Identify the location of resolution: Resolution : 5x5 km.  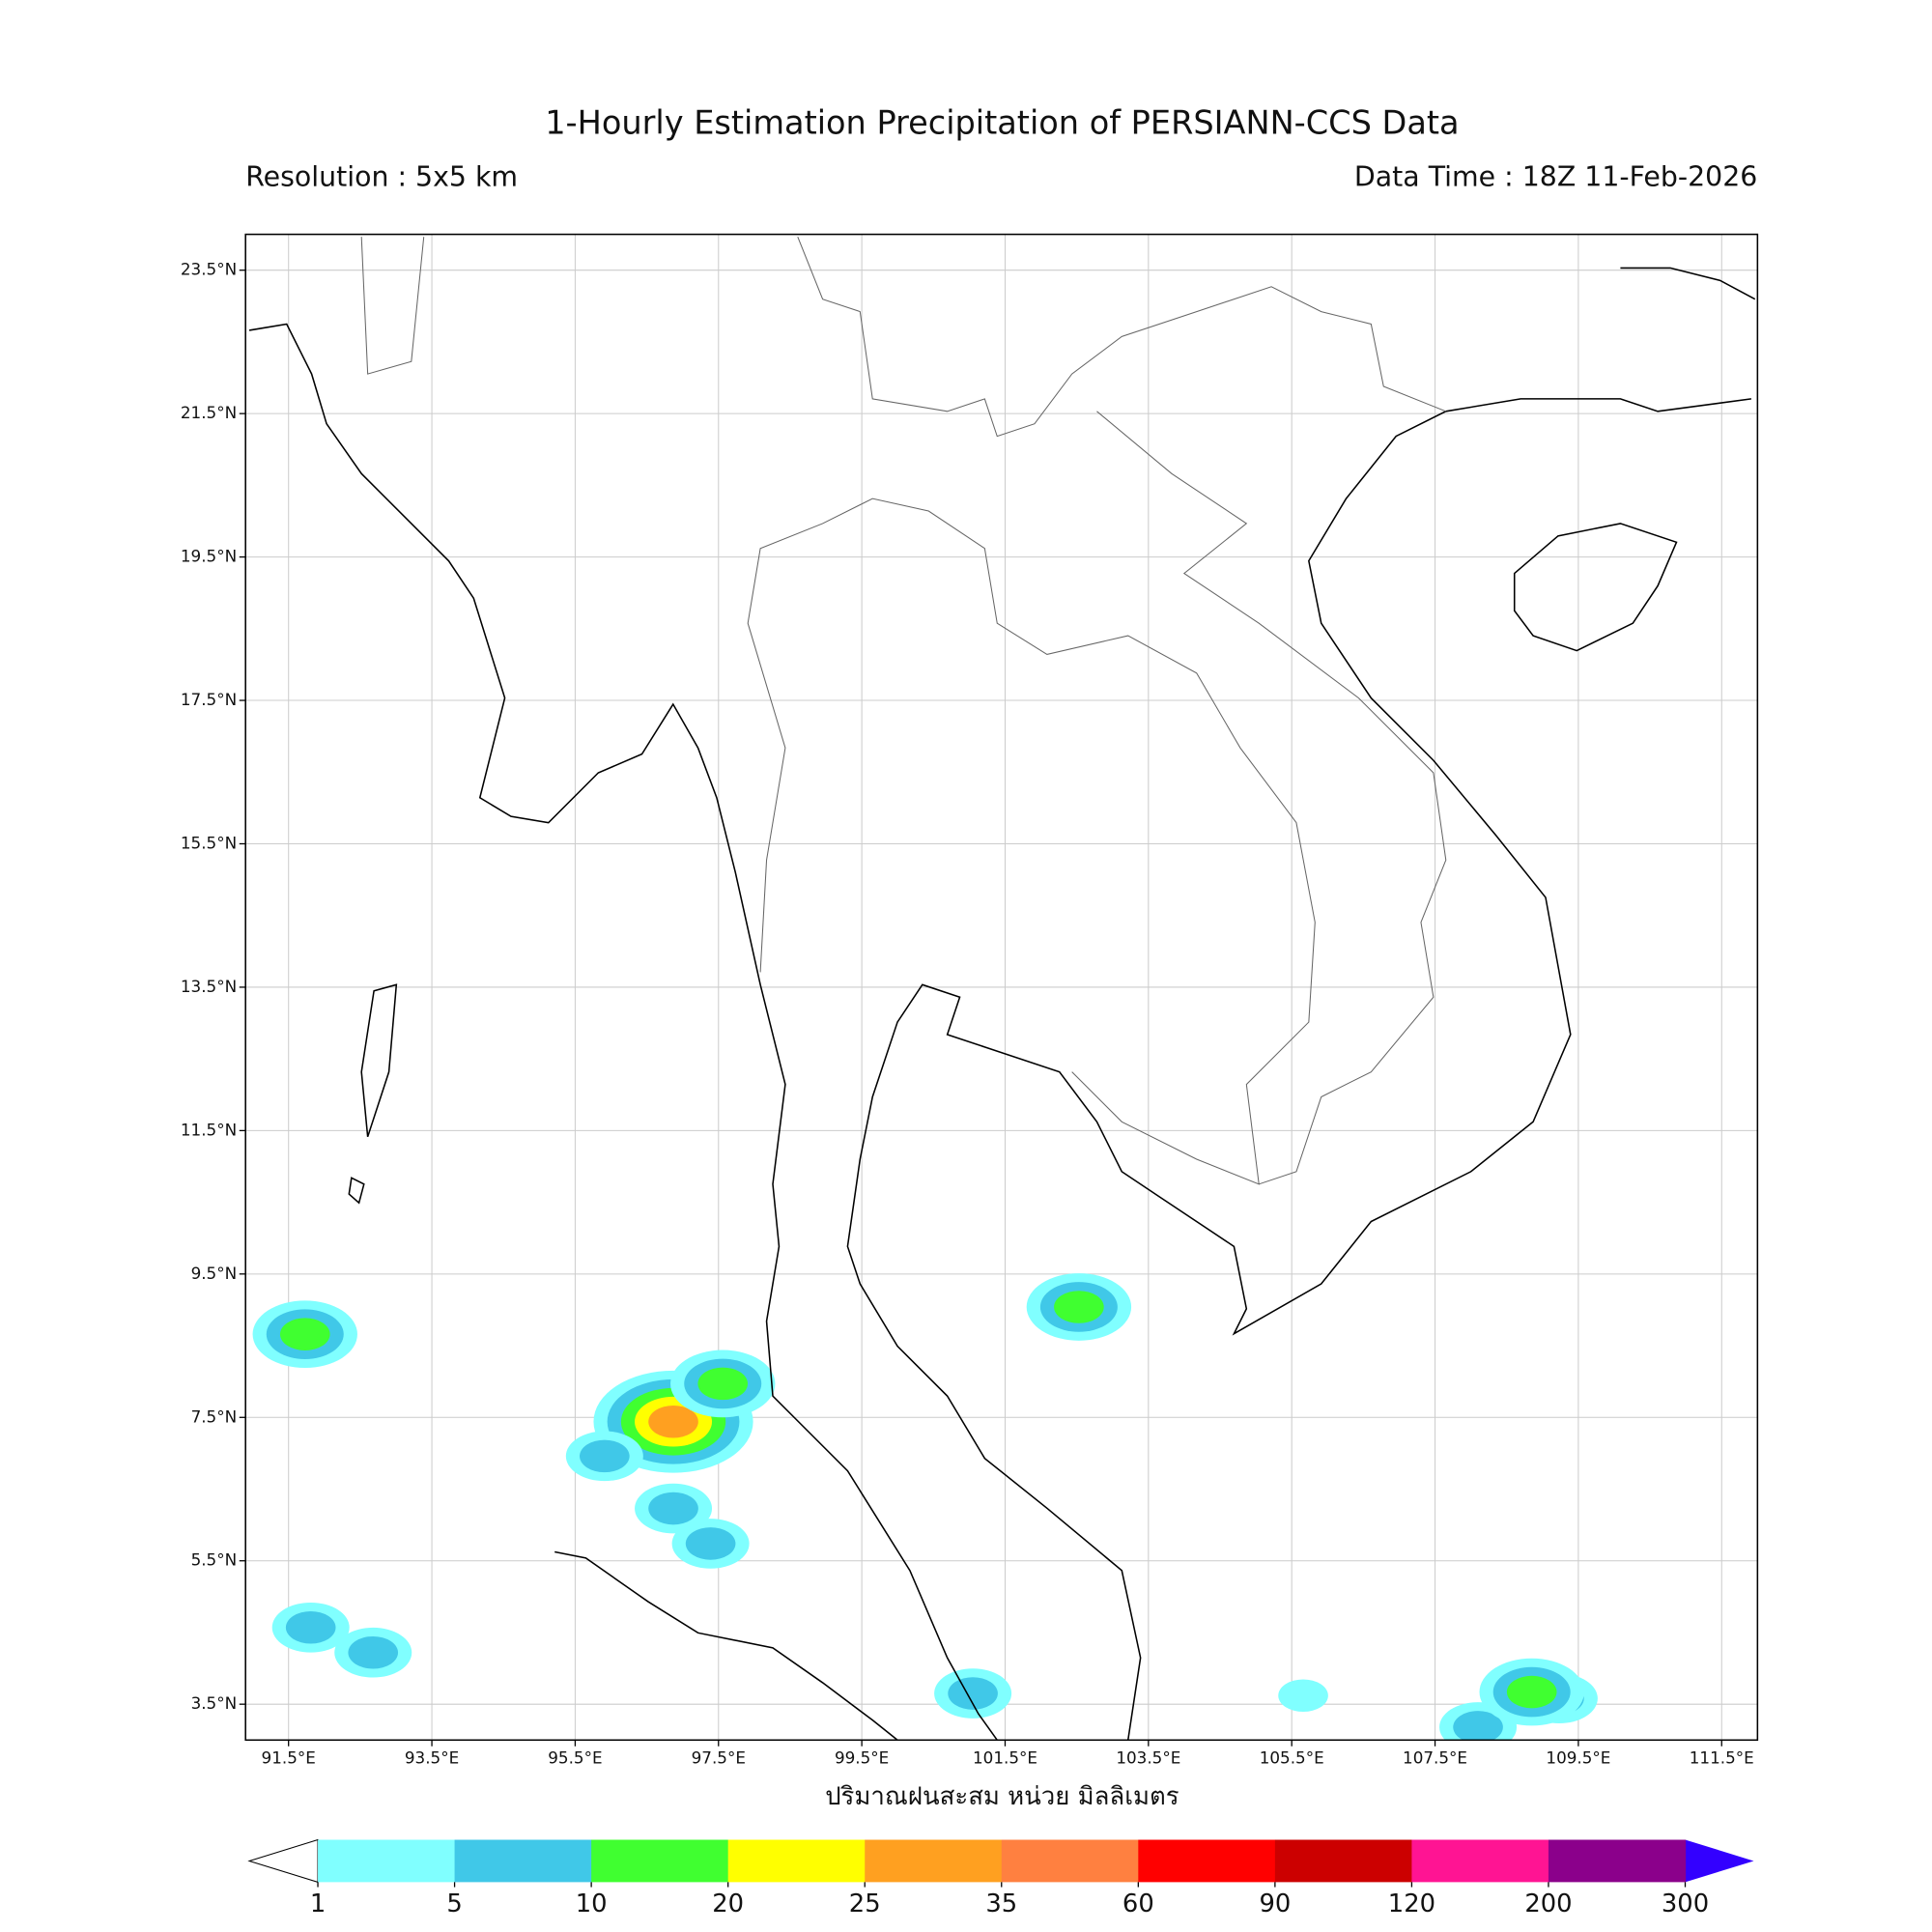
(381, 177).